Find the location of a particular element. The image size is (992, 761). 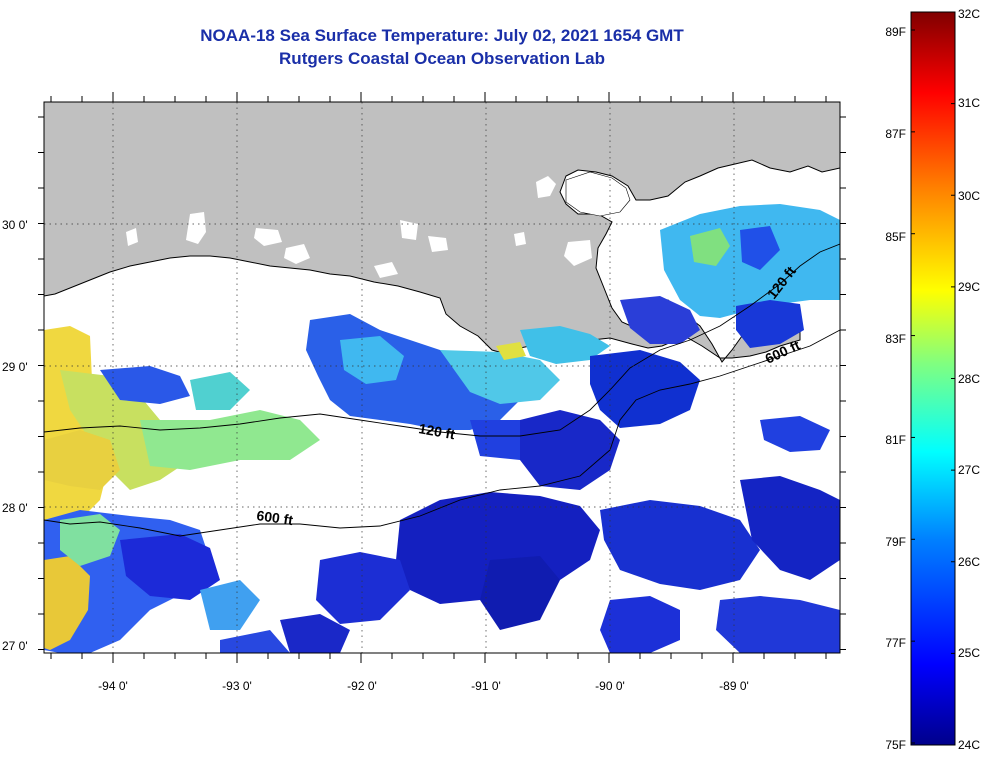

colorbar-fahrenheit-label: 75F is located at coordinates (895, 745).